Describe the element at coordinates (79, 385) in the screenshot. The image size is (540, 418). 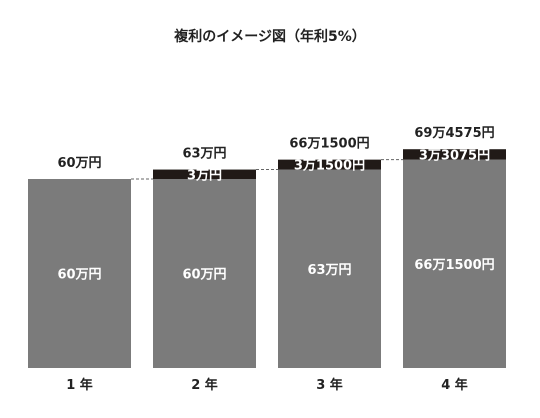
I see `x-tick-label-1: 1 年` at that location.